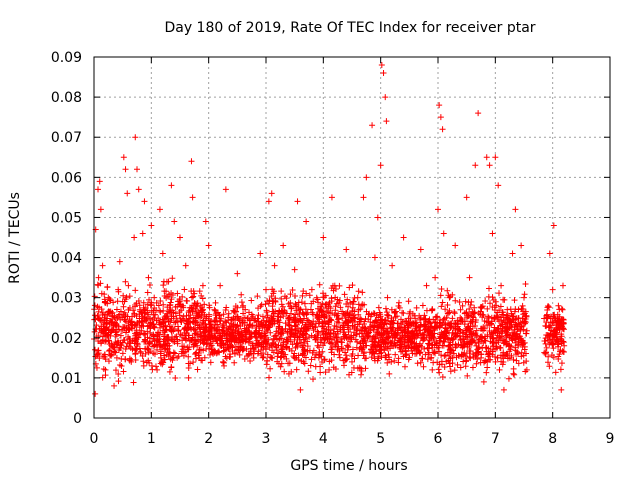 The height and width of the screenshot is (480, 640). I want to click on y-tick-label: 0.02, so click(66, 339).